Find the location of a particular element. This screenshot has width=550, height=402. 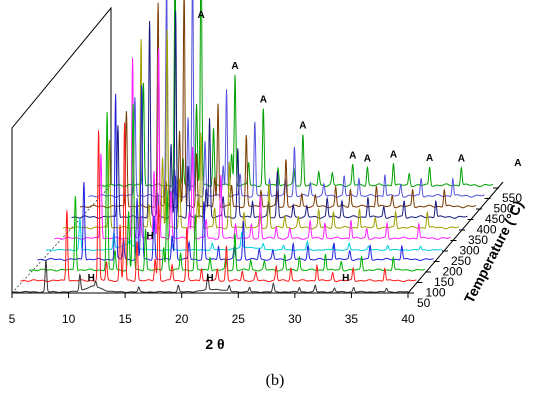

annotation-A-0: A is located at coordinates (200, 15).